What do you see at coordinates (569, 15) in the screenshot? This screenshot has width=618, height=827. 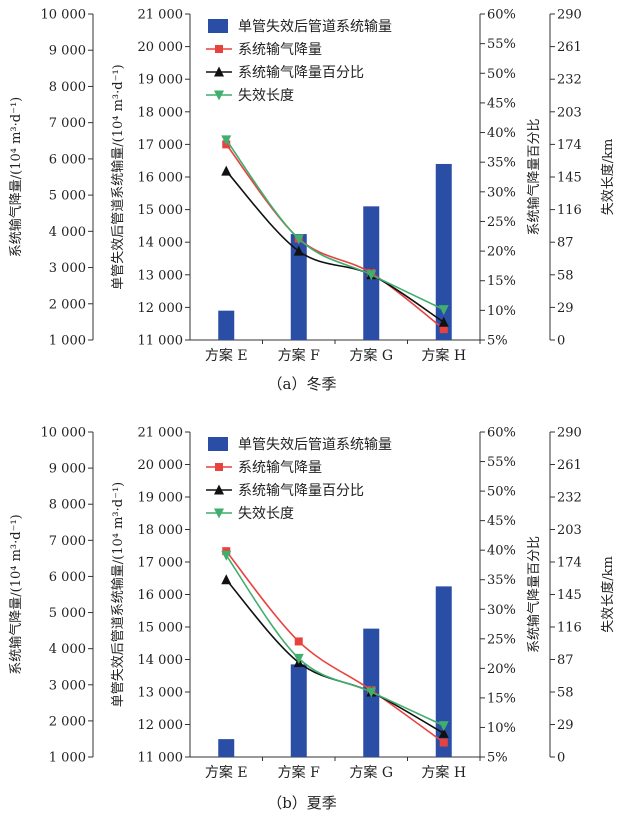 I see `y4-tick-label: 290` at bounding box center [569, 15].